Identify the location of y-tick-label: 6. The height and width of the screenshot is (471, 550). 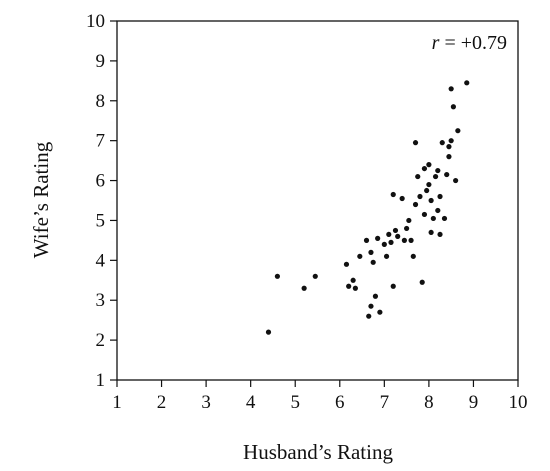
(101, 181).